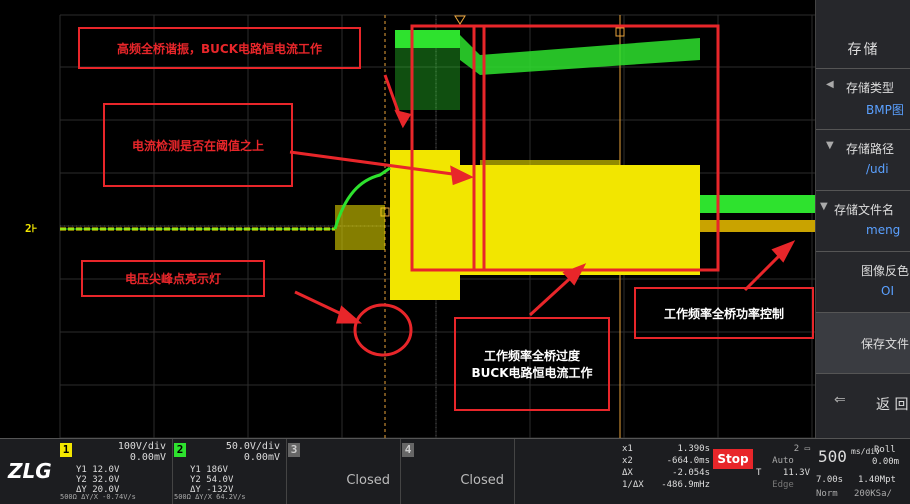 Image resolution: width=910 pixels, height=504 pixels. What do you see at coordinates (863, 403) in the screenshot?
I see `back-button: ⇐ 返 回` at bounding box center [863, 403].